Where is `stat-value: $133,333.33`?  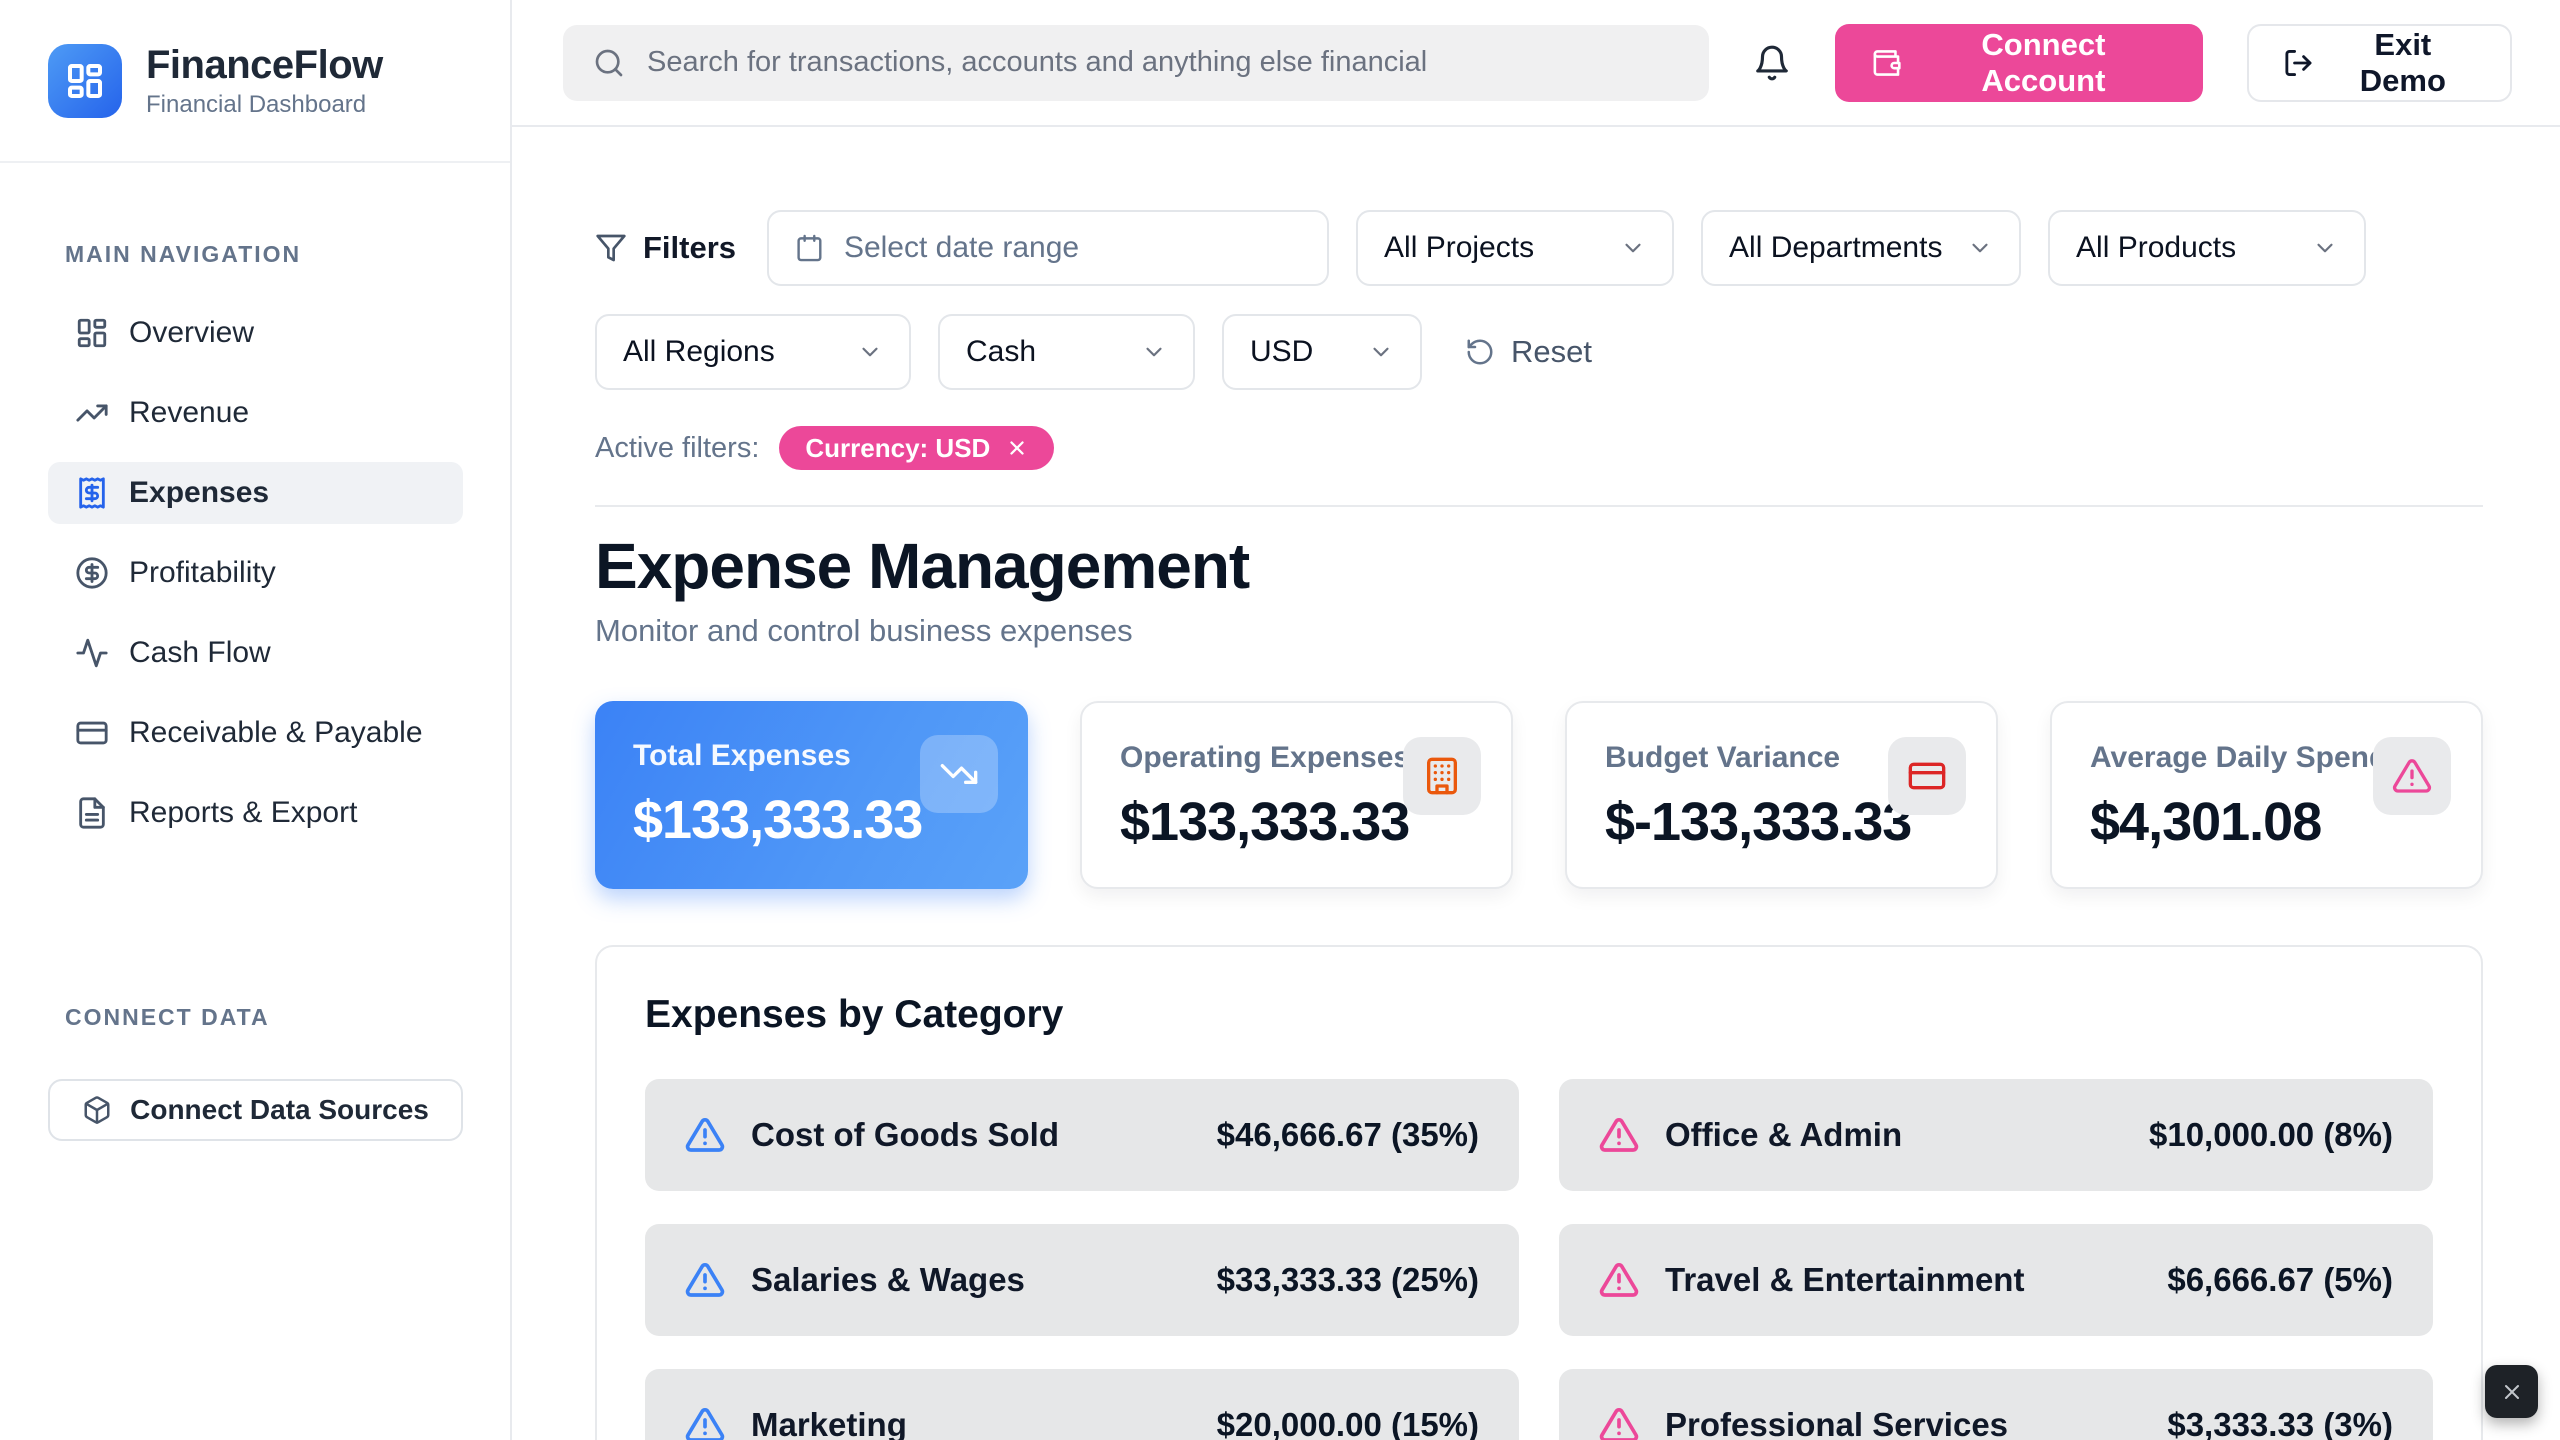 stat-value: $133,333.33 is located at coordinates (1265, 822).